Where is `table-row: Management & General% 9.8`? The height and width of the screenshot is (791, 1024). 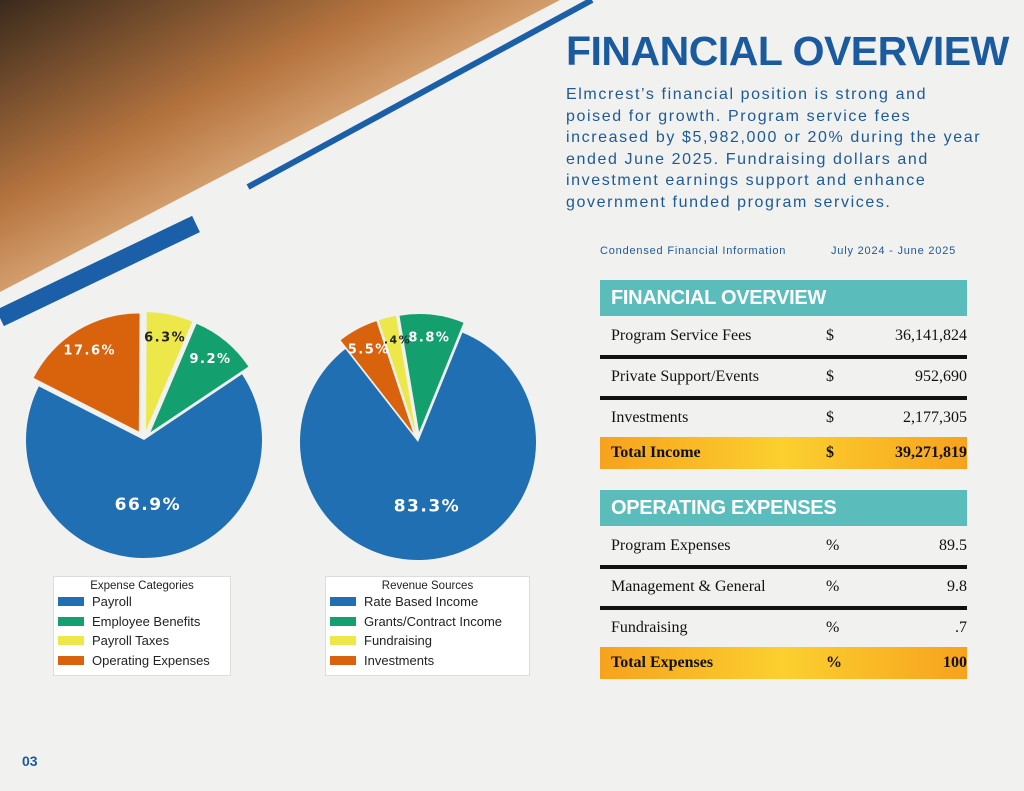 table-row: Management & General% 9.8 is located at coordinates (783, 589).